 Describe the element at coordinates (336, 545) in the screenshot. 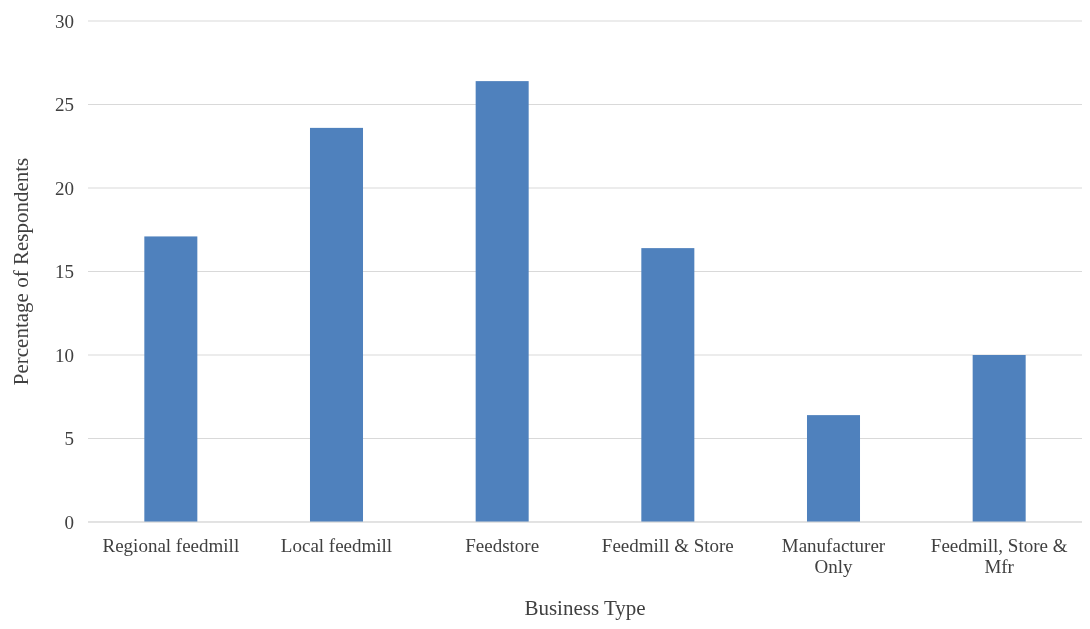

I see `x-tick-label: Local feedmill` at that location.